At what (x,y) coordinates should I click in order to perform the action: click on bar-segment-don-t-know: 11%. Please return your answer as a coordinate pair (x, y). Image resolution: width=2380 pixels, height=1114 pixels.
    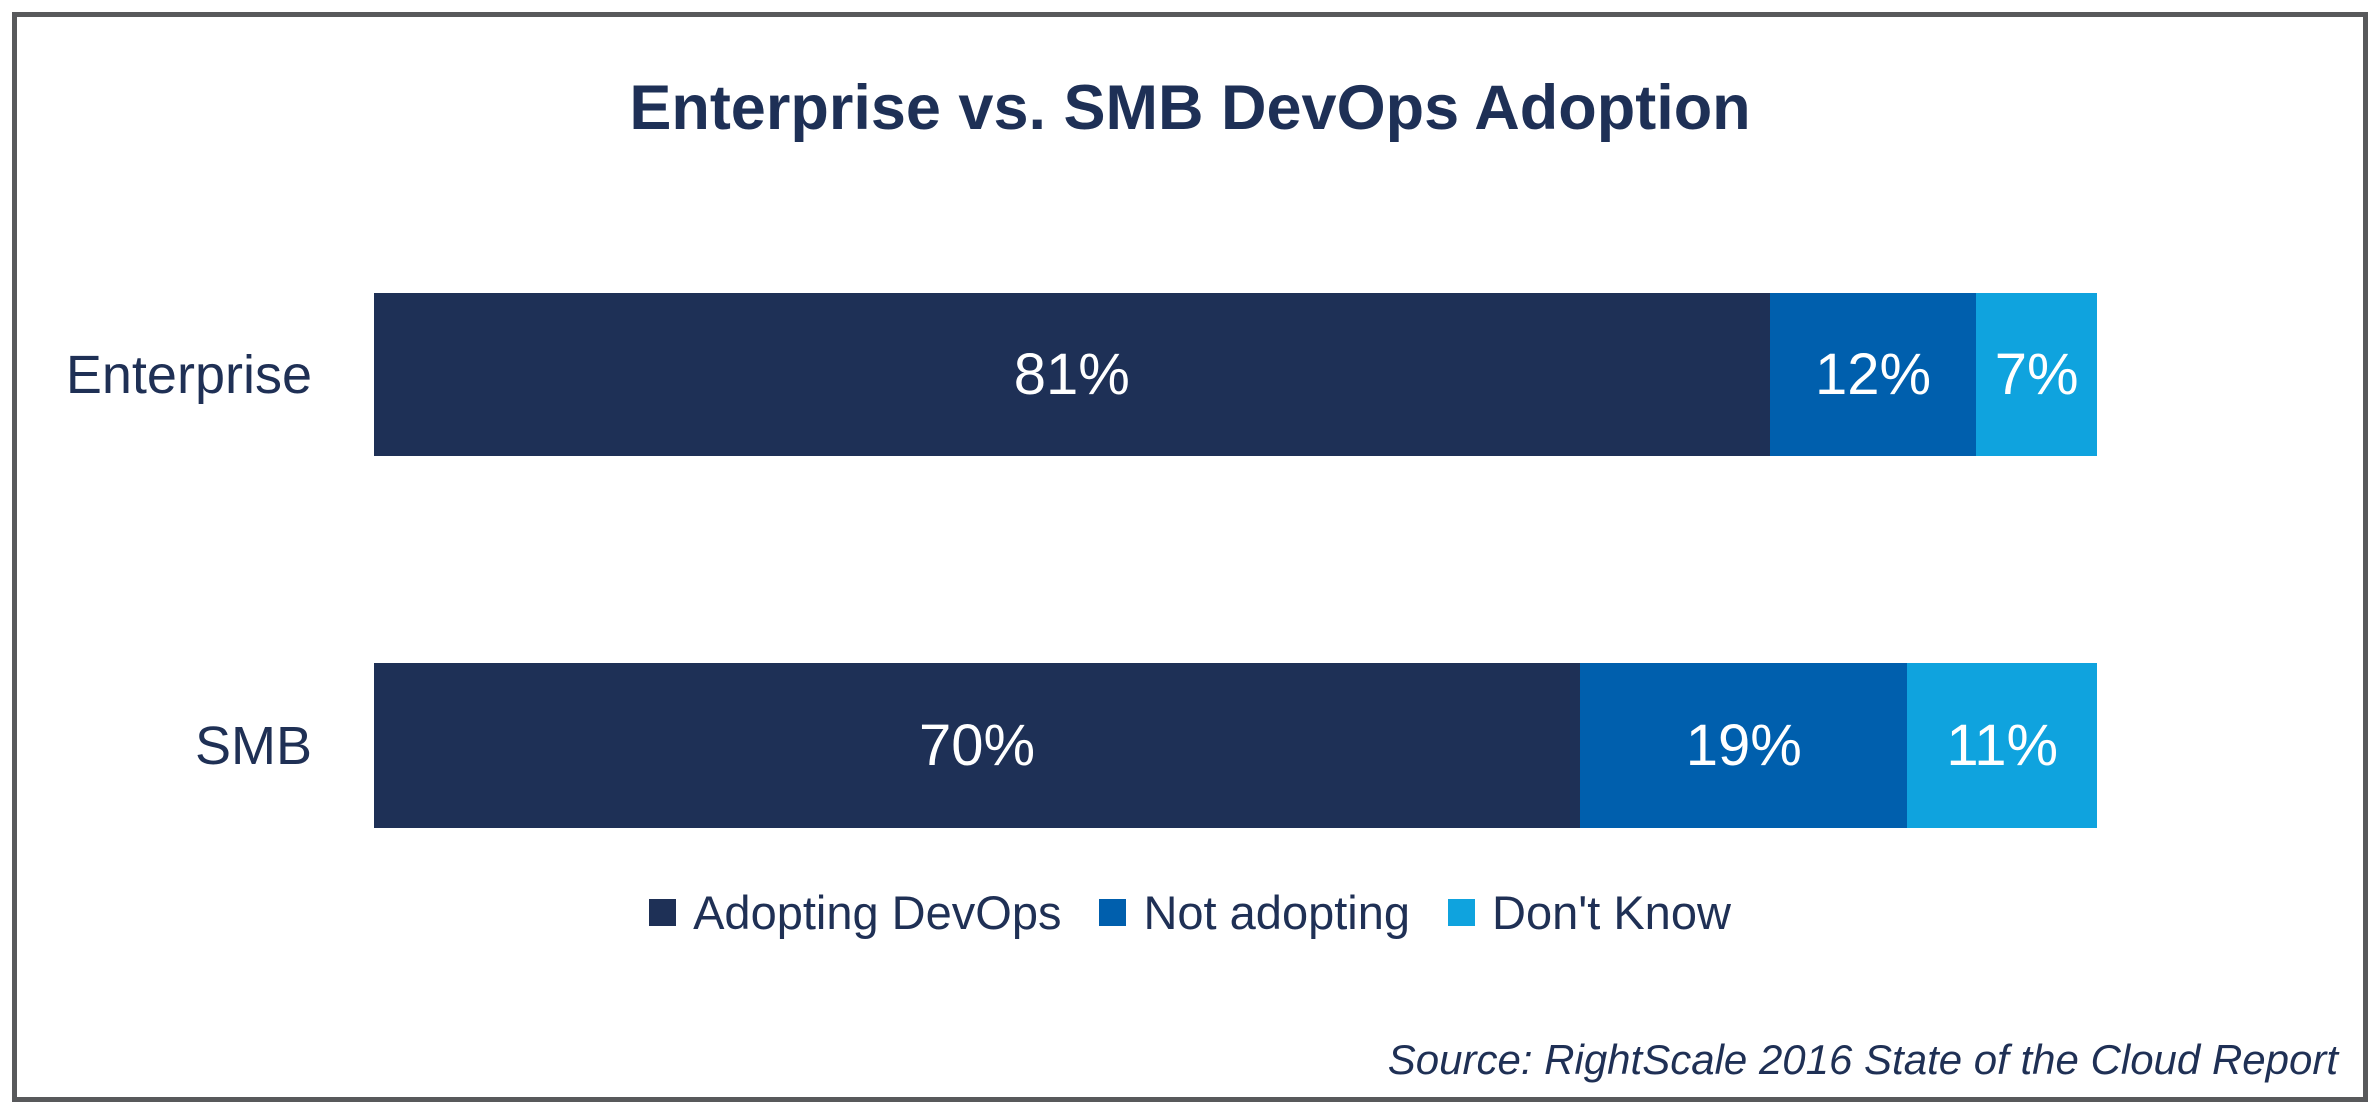
    Looking at the image, I should click on (2002, 745).